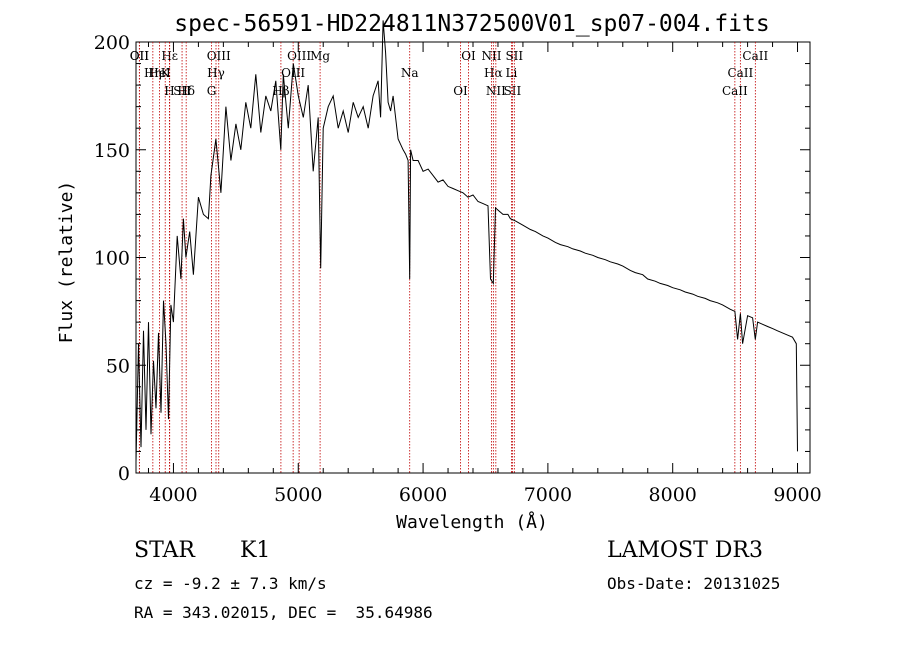  What do you see at coordinates (140, 56) in the screenshot?
I see `line-label: OII` at bounding box center [140, 56].